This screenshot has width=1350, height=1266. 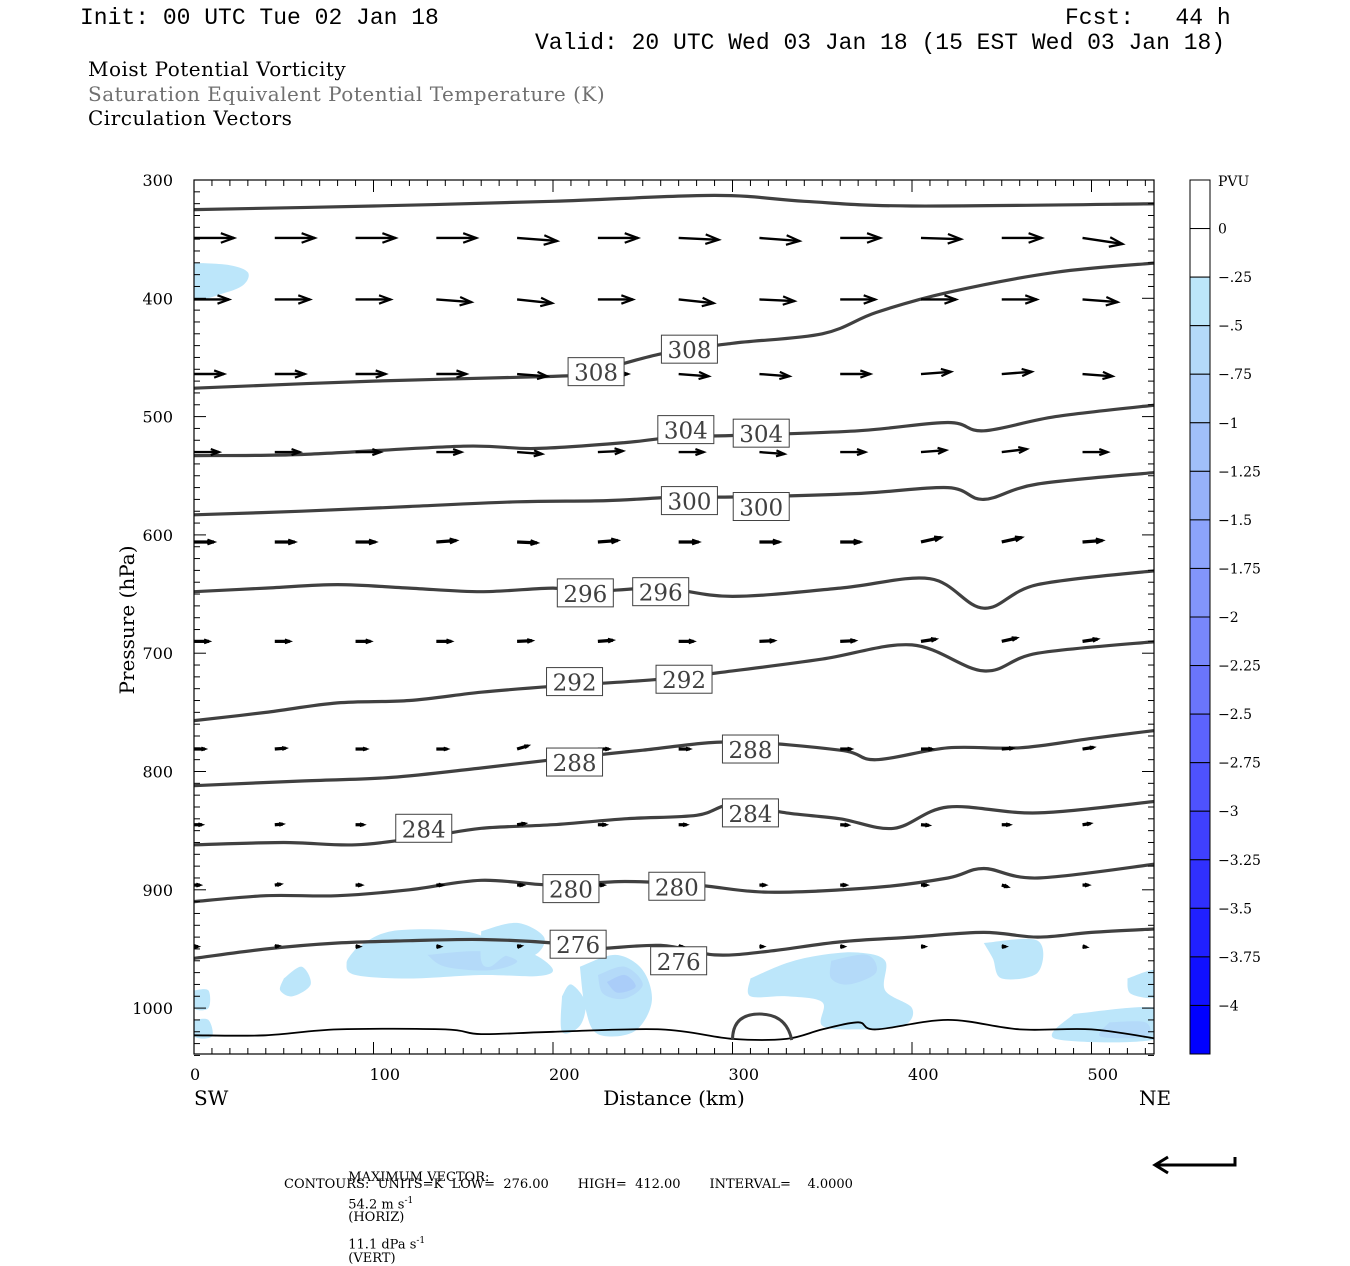 I want to click on contour-label-text: 284, so click(x=424, y=830).